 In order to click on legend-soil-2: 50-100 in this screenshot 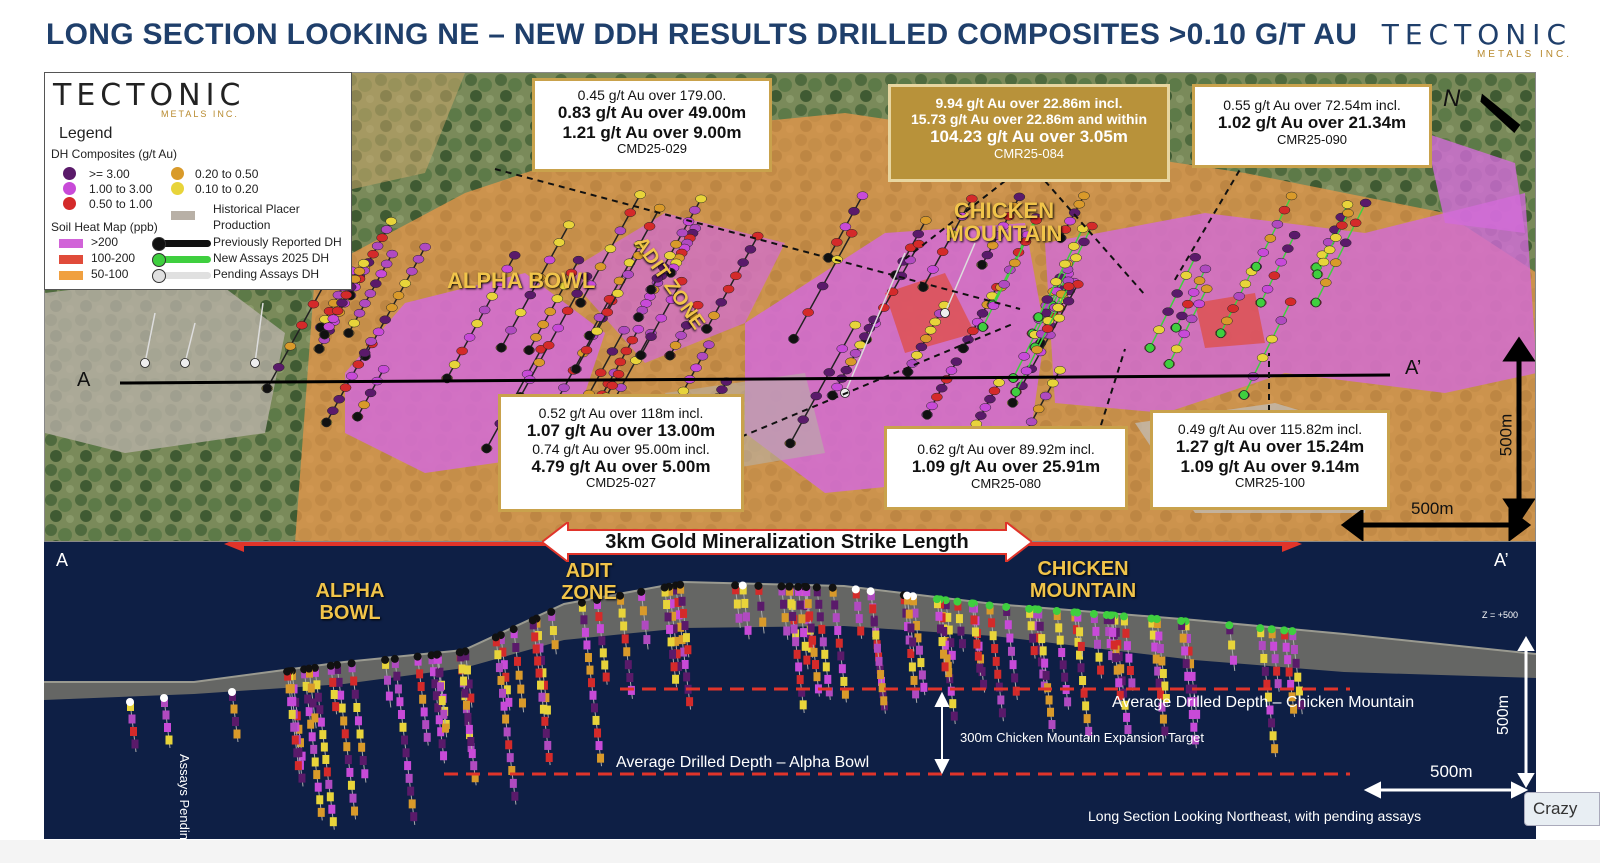, I will do `click(110, 274)`.